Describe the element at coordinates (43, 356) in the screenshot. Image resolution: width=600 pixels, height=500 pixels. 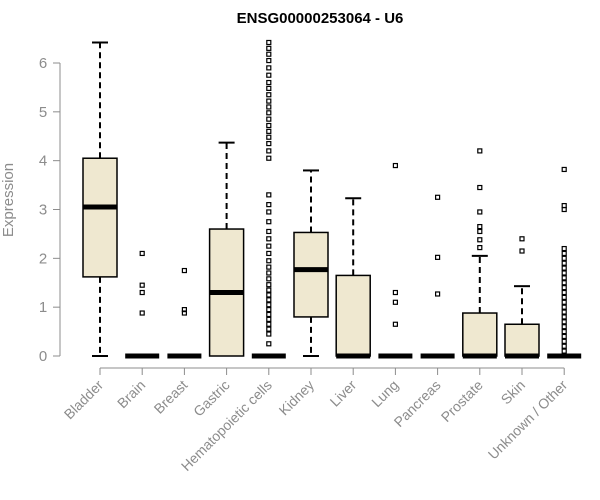
I see `y-tick-label: 0` at that location.